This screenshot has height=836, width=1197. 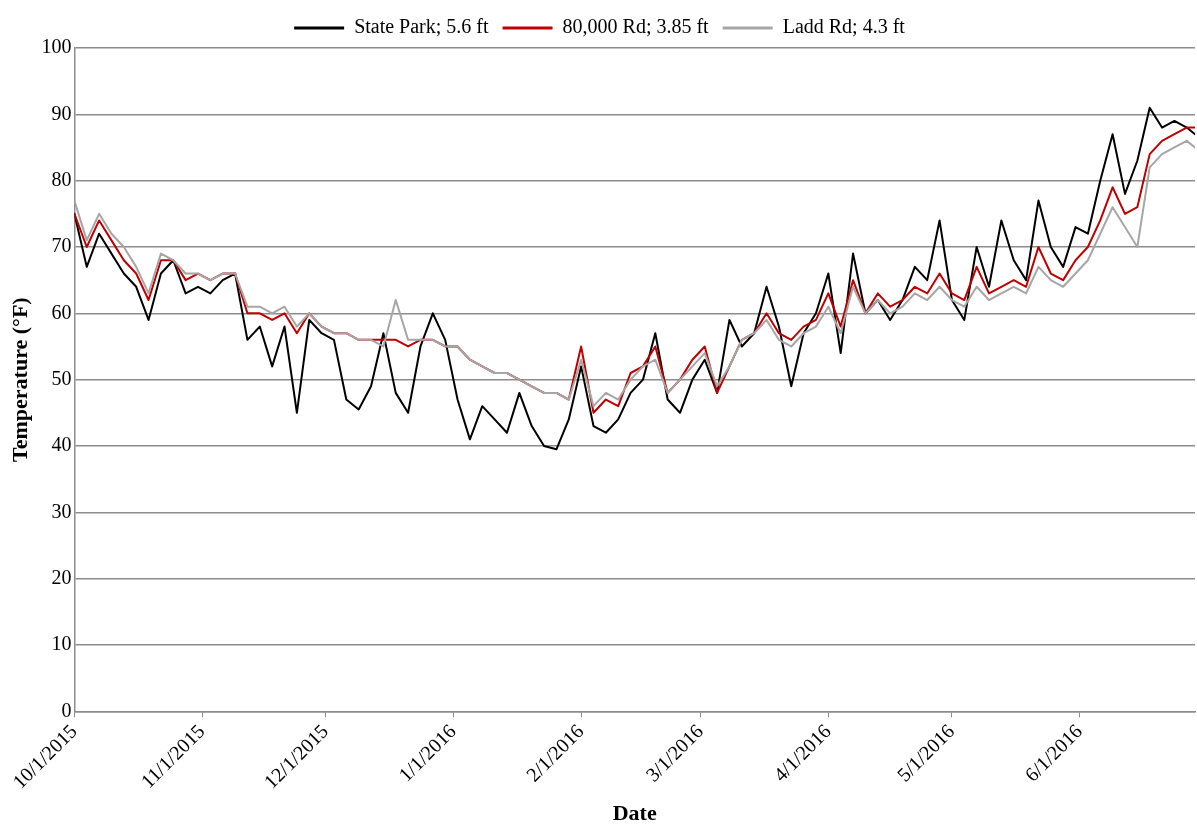 What do you see at coordinates (61, 112) in the screenshot?
I see `y-tick-label: 90` at bounding box center [61, 112].